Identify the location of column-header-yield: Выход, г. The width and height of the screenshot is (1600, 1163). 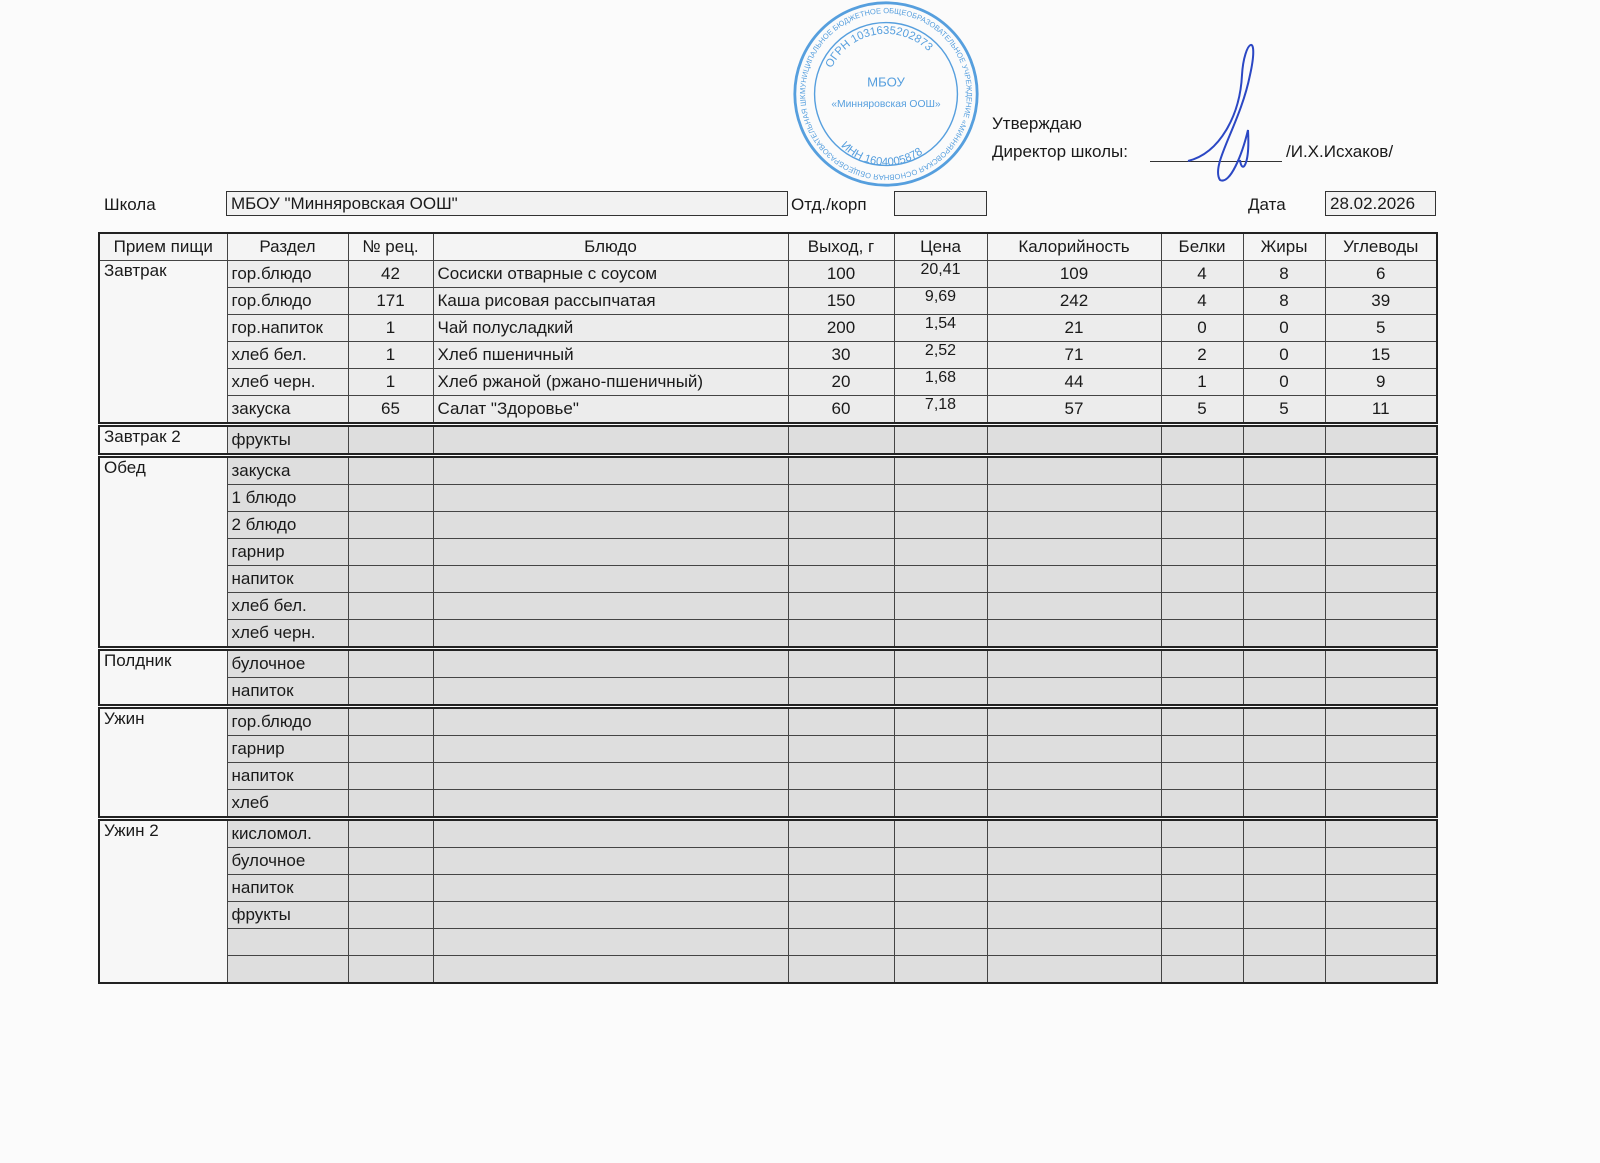
(841, 246).